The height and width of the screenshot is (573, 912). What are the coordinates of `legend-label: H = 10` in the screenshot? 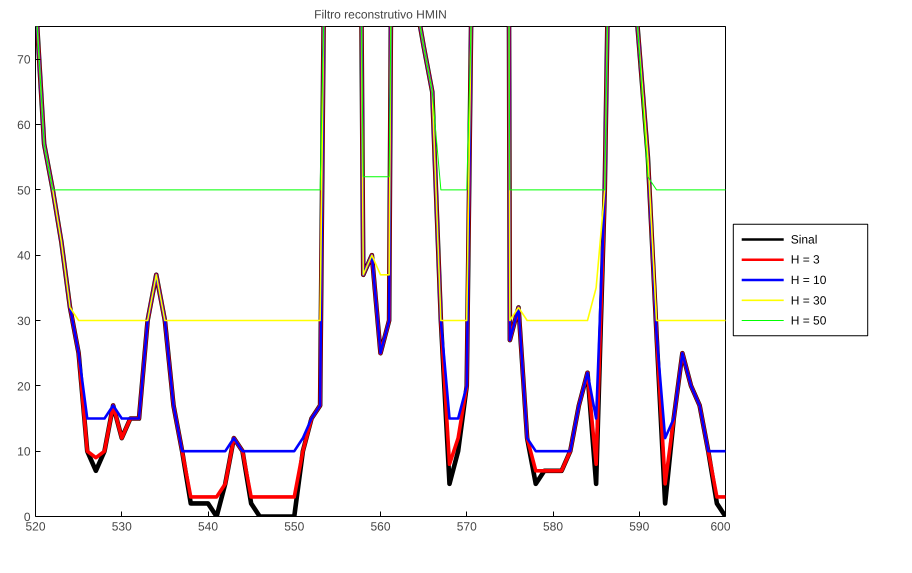 It's located at (808, 280).